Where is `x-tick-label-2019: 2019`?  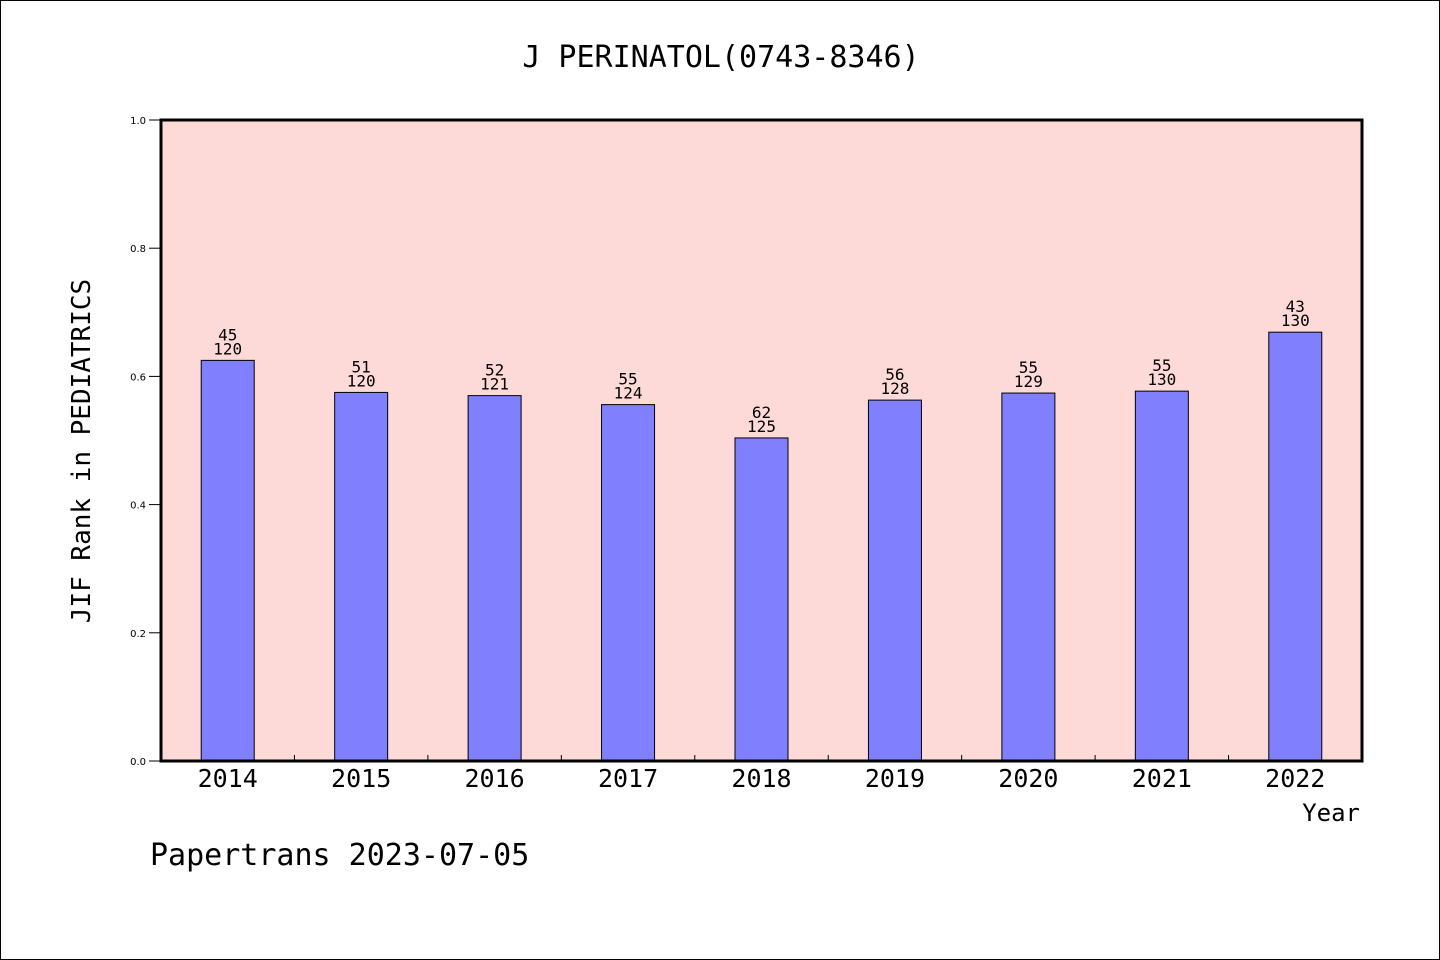 x-tick-label-2019: 2019 is located at coordinates (895, 778).